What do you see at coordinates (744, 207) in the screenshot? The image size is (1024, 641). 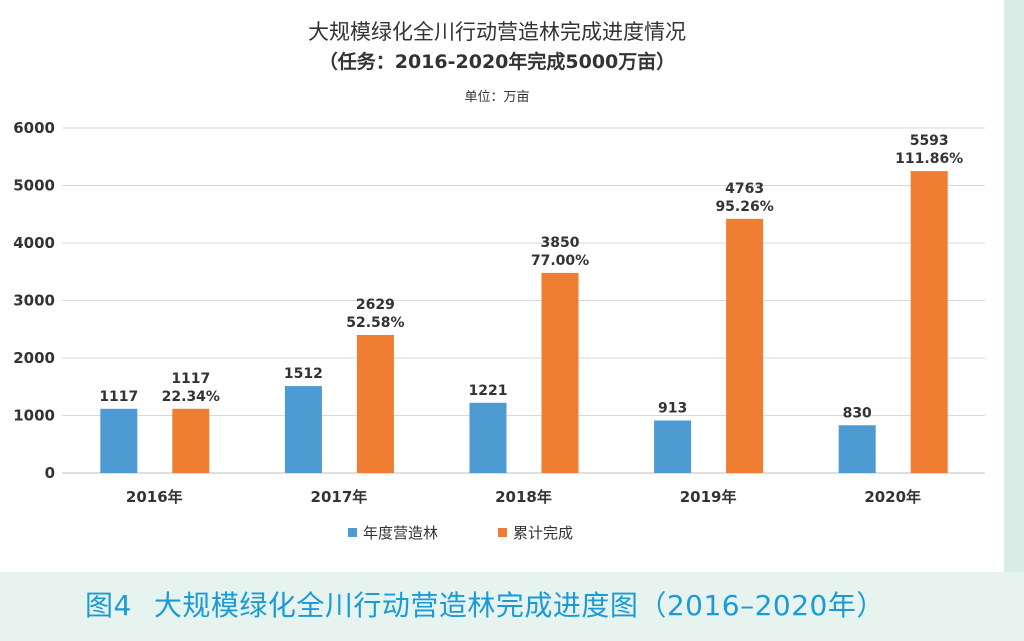 I see `percent-label-series-2-4: 95.26%` at bounding box center [744, 207].